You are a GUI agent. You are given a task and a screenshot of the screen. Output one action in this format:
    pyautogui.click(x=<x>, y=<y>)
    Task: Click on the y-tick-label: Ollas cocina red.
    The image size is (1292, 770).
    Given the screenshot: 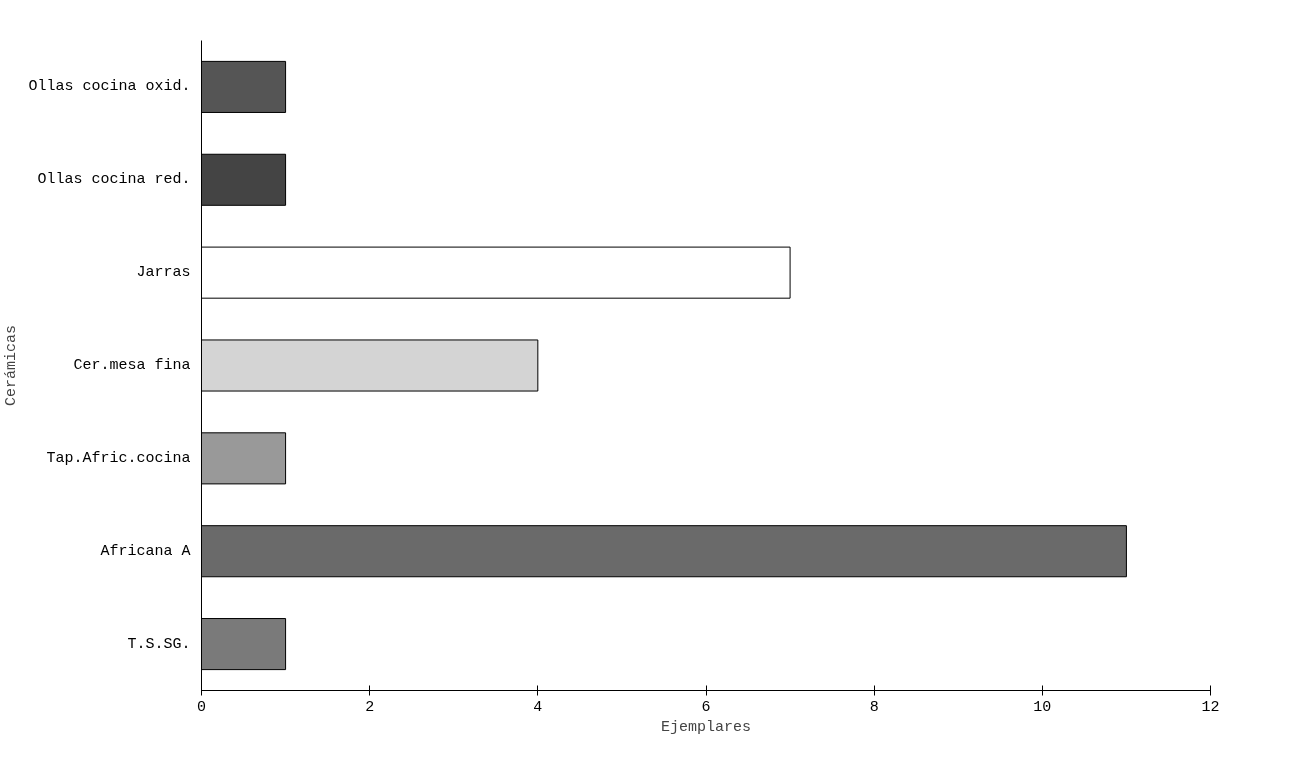 What is the action you would take?
    pyautogui.click(x=114, y=180)
    